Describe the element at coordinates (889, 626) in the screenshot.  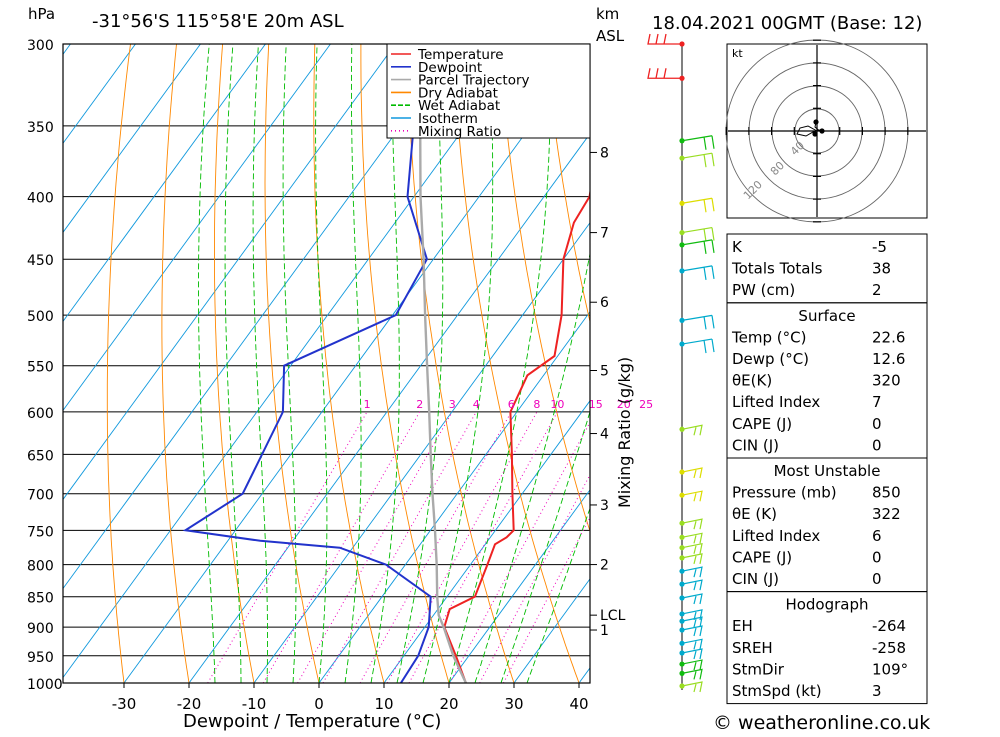
I see `table-row-value: -264` at that location.